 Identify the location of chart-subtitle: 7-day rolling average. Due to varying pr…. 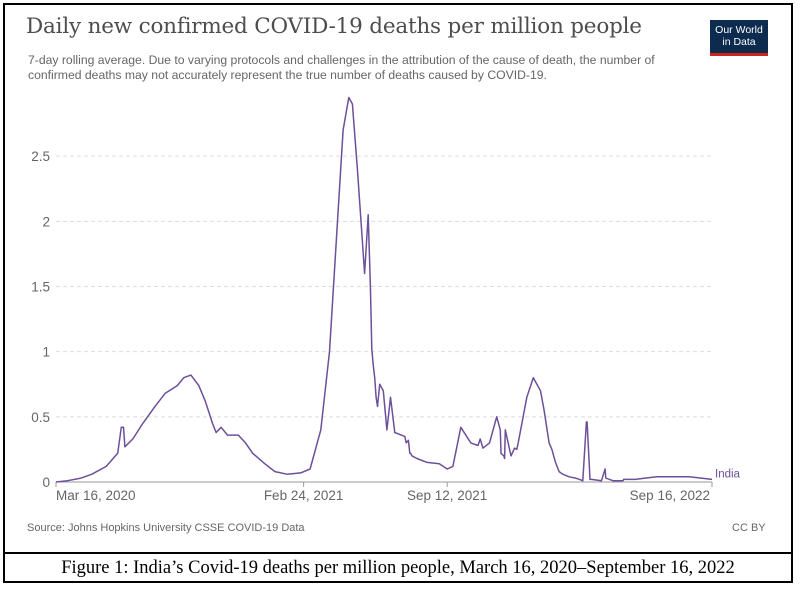
(341, 67).